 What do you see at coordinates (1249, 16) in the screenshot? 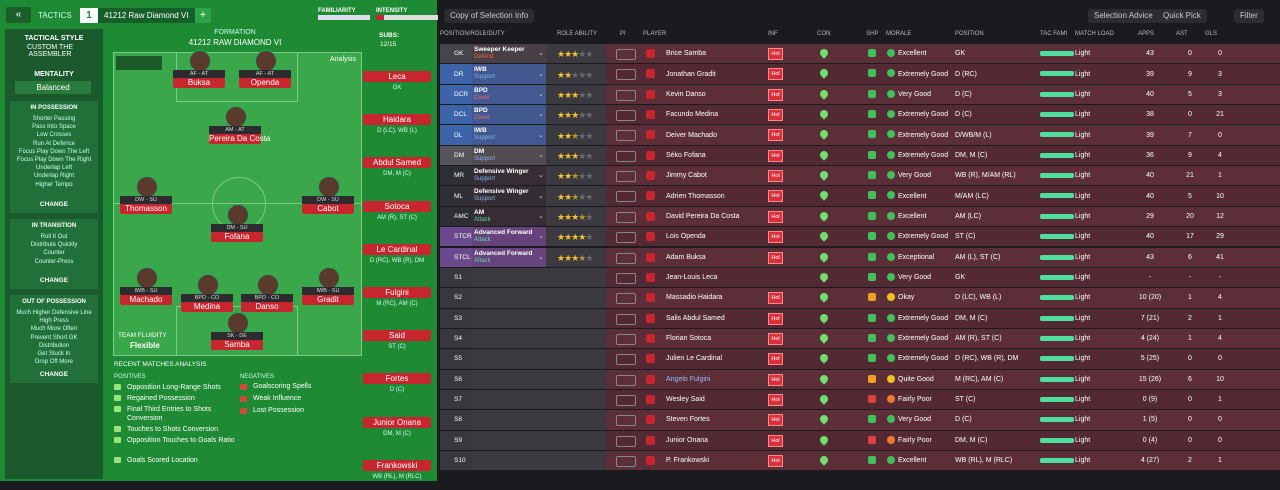
I see `filter: Filter` at bounding box center [1249, 16].